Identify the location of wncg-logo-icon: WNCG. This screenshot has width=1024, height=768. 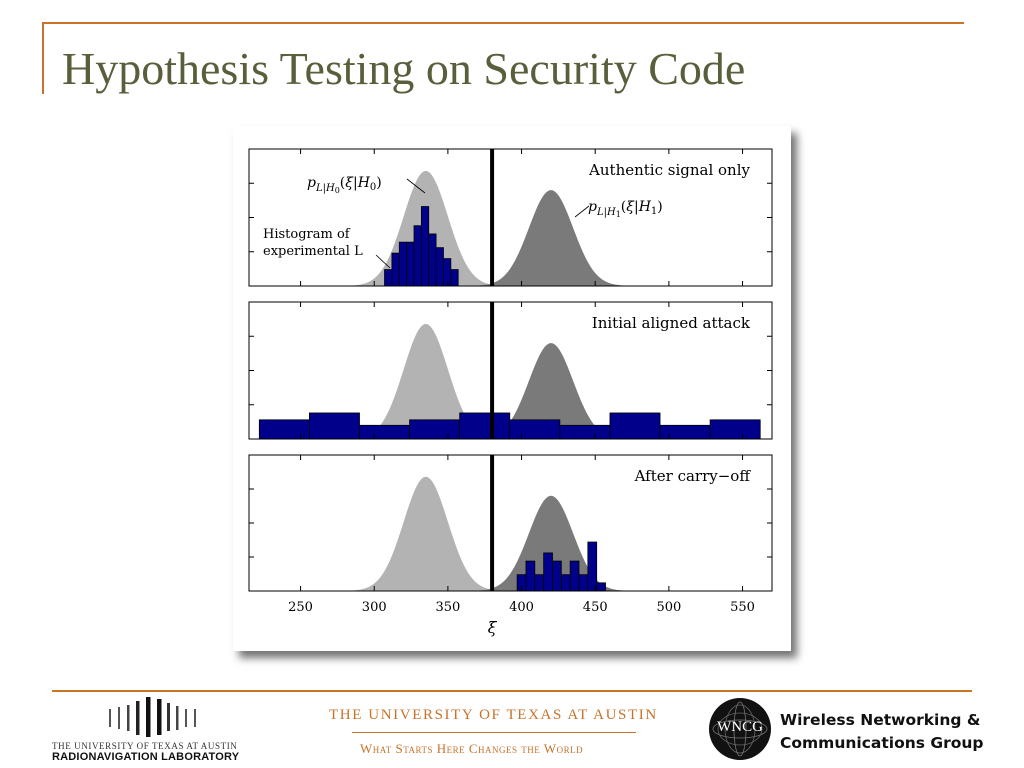
(740, 729).